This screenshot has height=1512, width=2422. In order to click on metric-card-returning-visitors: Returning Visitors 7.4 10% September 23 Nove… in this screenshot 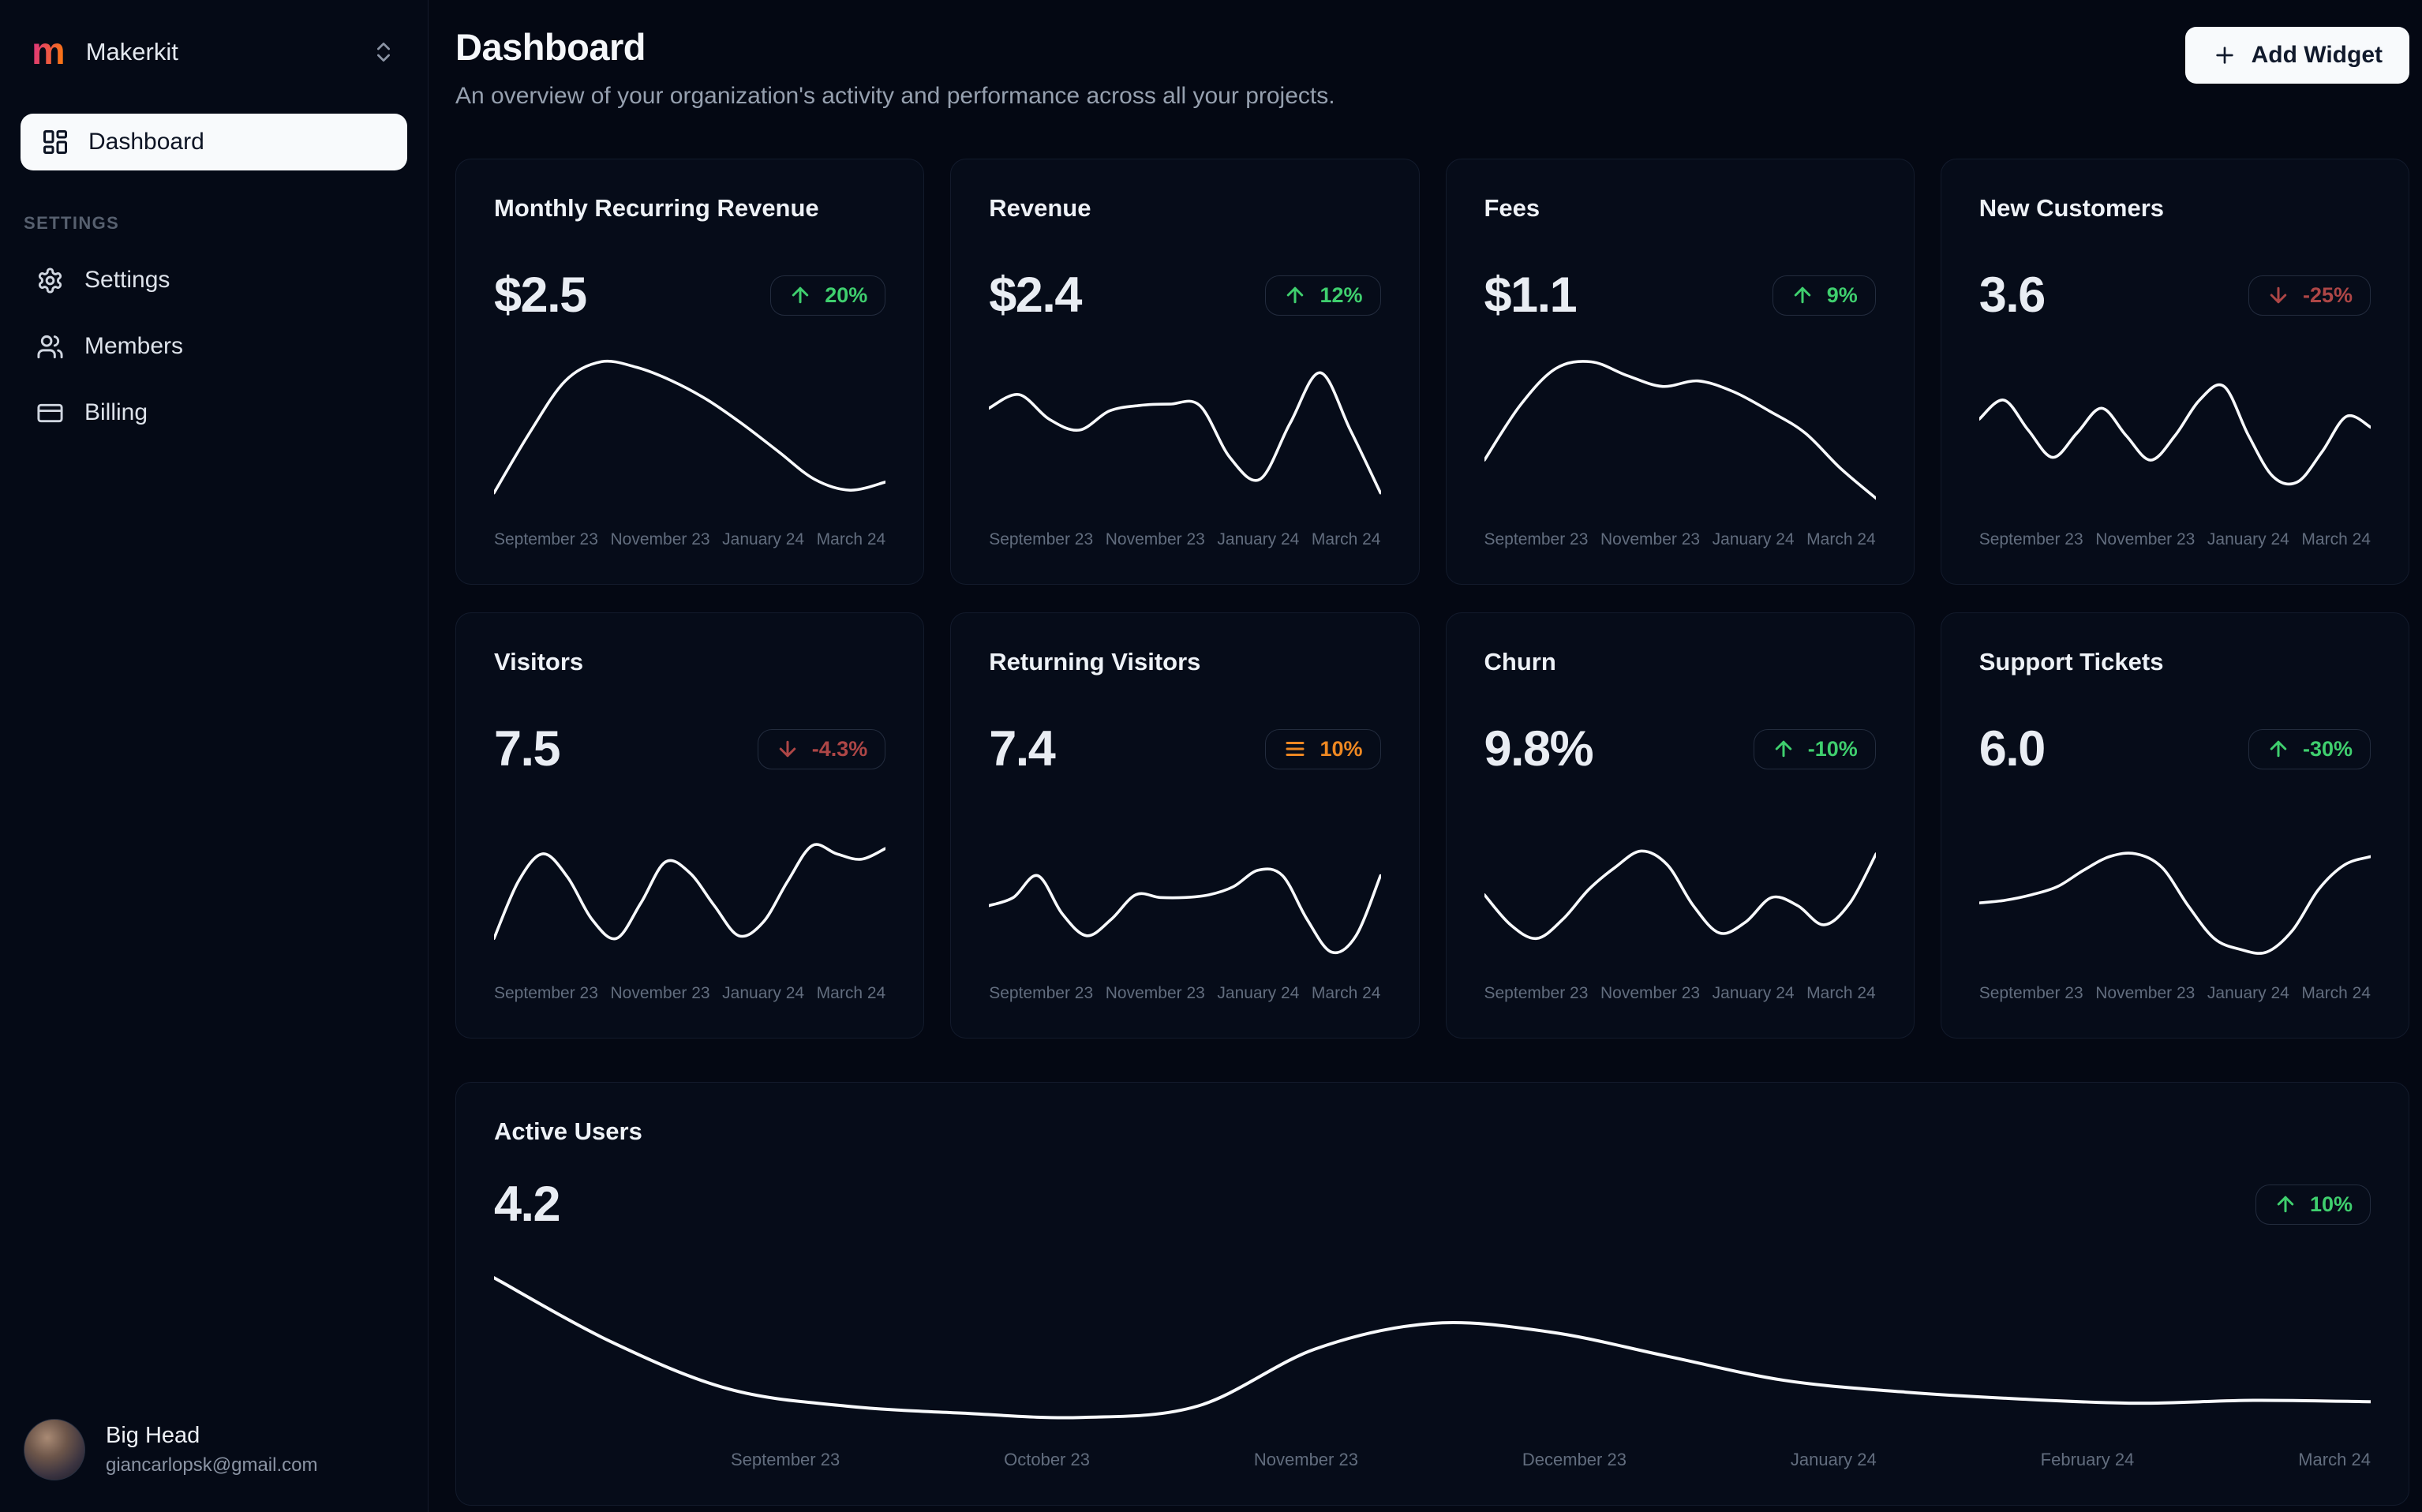, I will do `click(1185, 826)`.